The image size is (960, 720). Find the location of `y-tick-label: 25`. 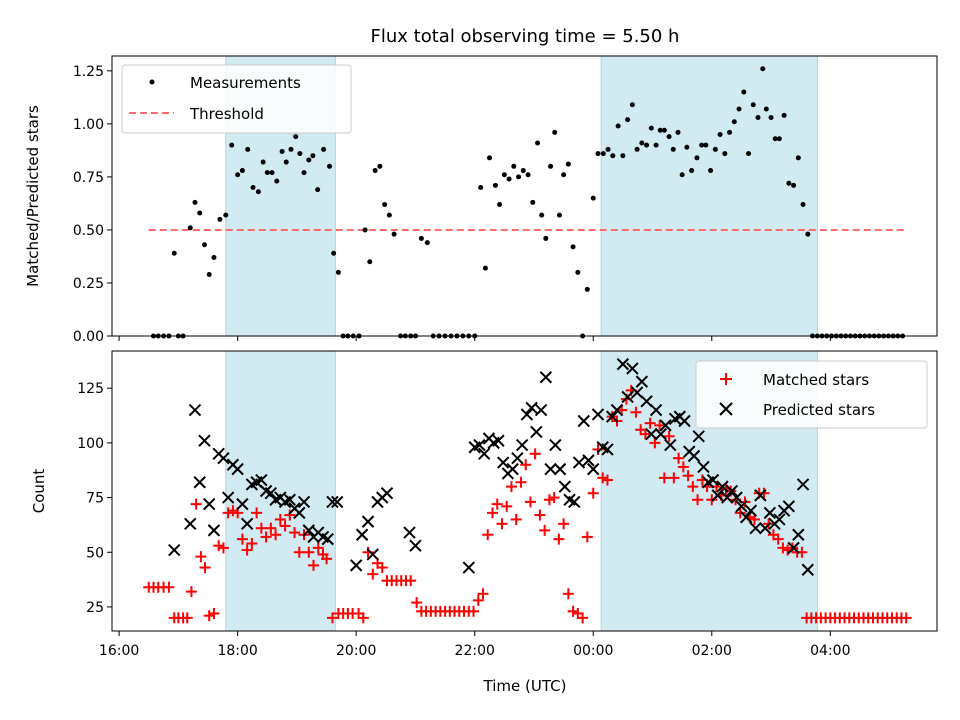

y-tick-label: 25 is located at coordinates (95, 608).